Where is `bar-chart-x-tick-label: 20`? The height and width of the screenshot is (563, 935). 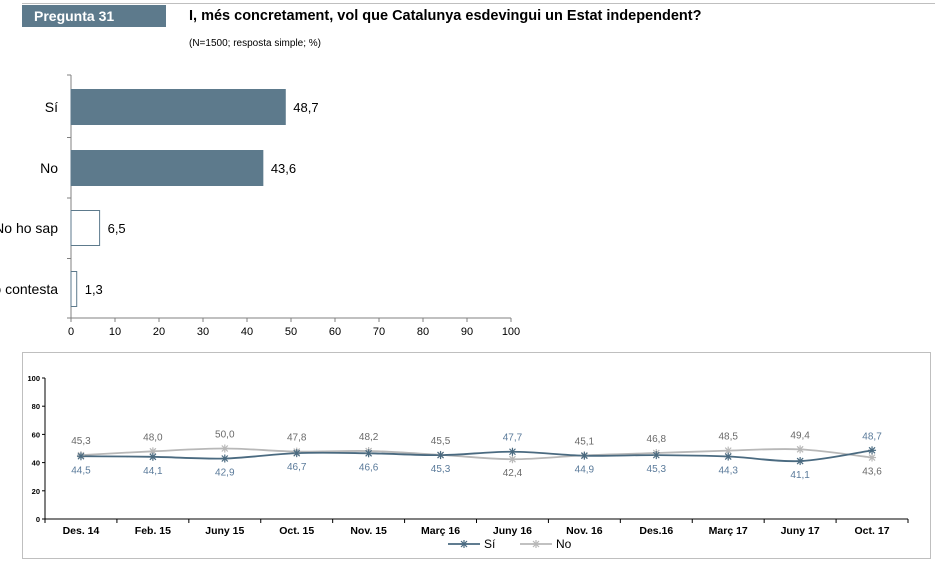 bar-chart-x-tick-label: 20 is located at coordinates (159, 332).